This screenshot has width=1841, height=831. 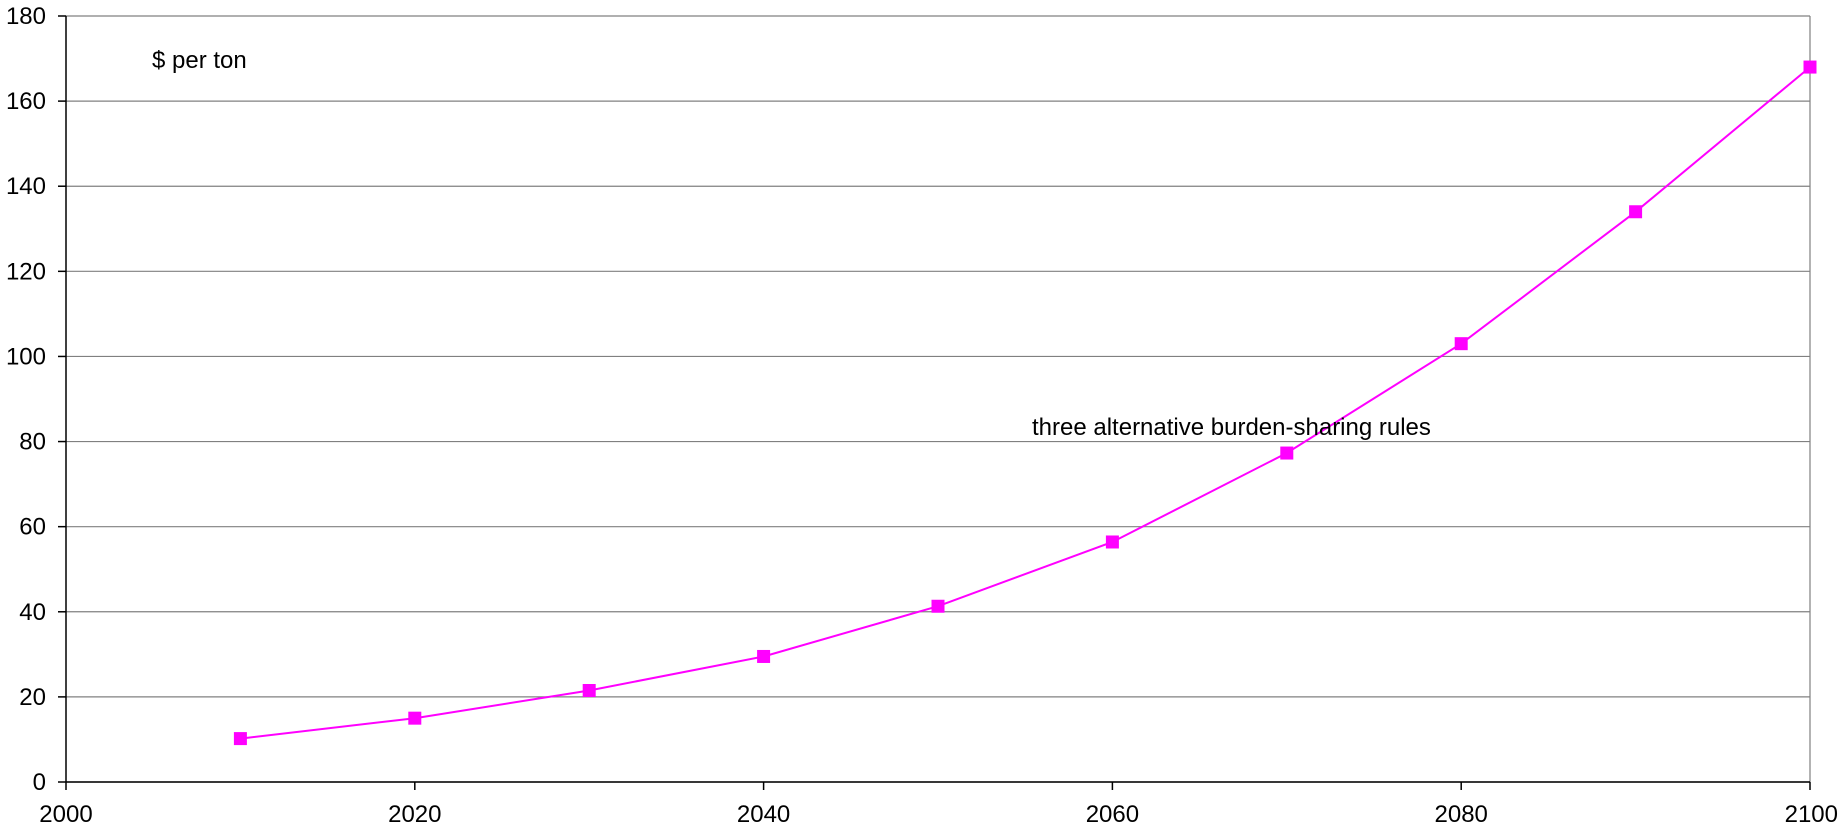 I want to click on x-tick-label-2060: 2060, so click(x=1112, y=814).